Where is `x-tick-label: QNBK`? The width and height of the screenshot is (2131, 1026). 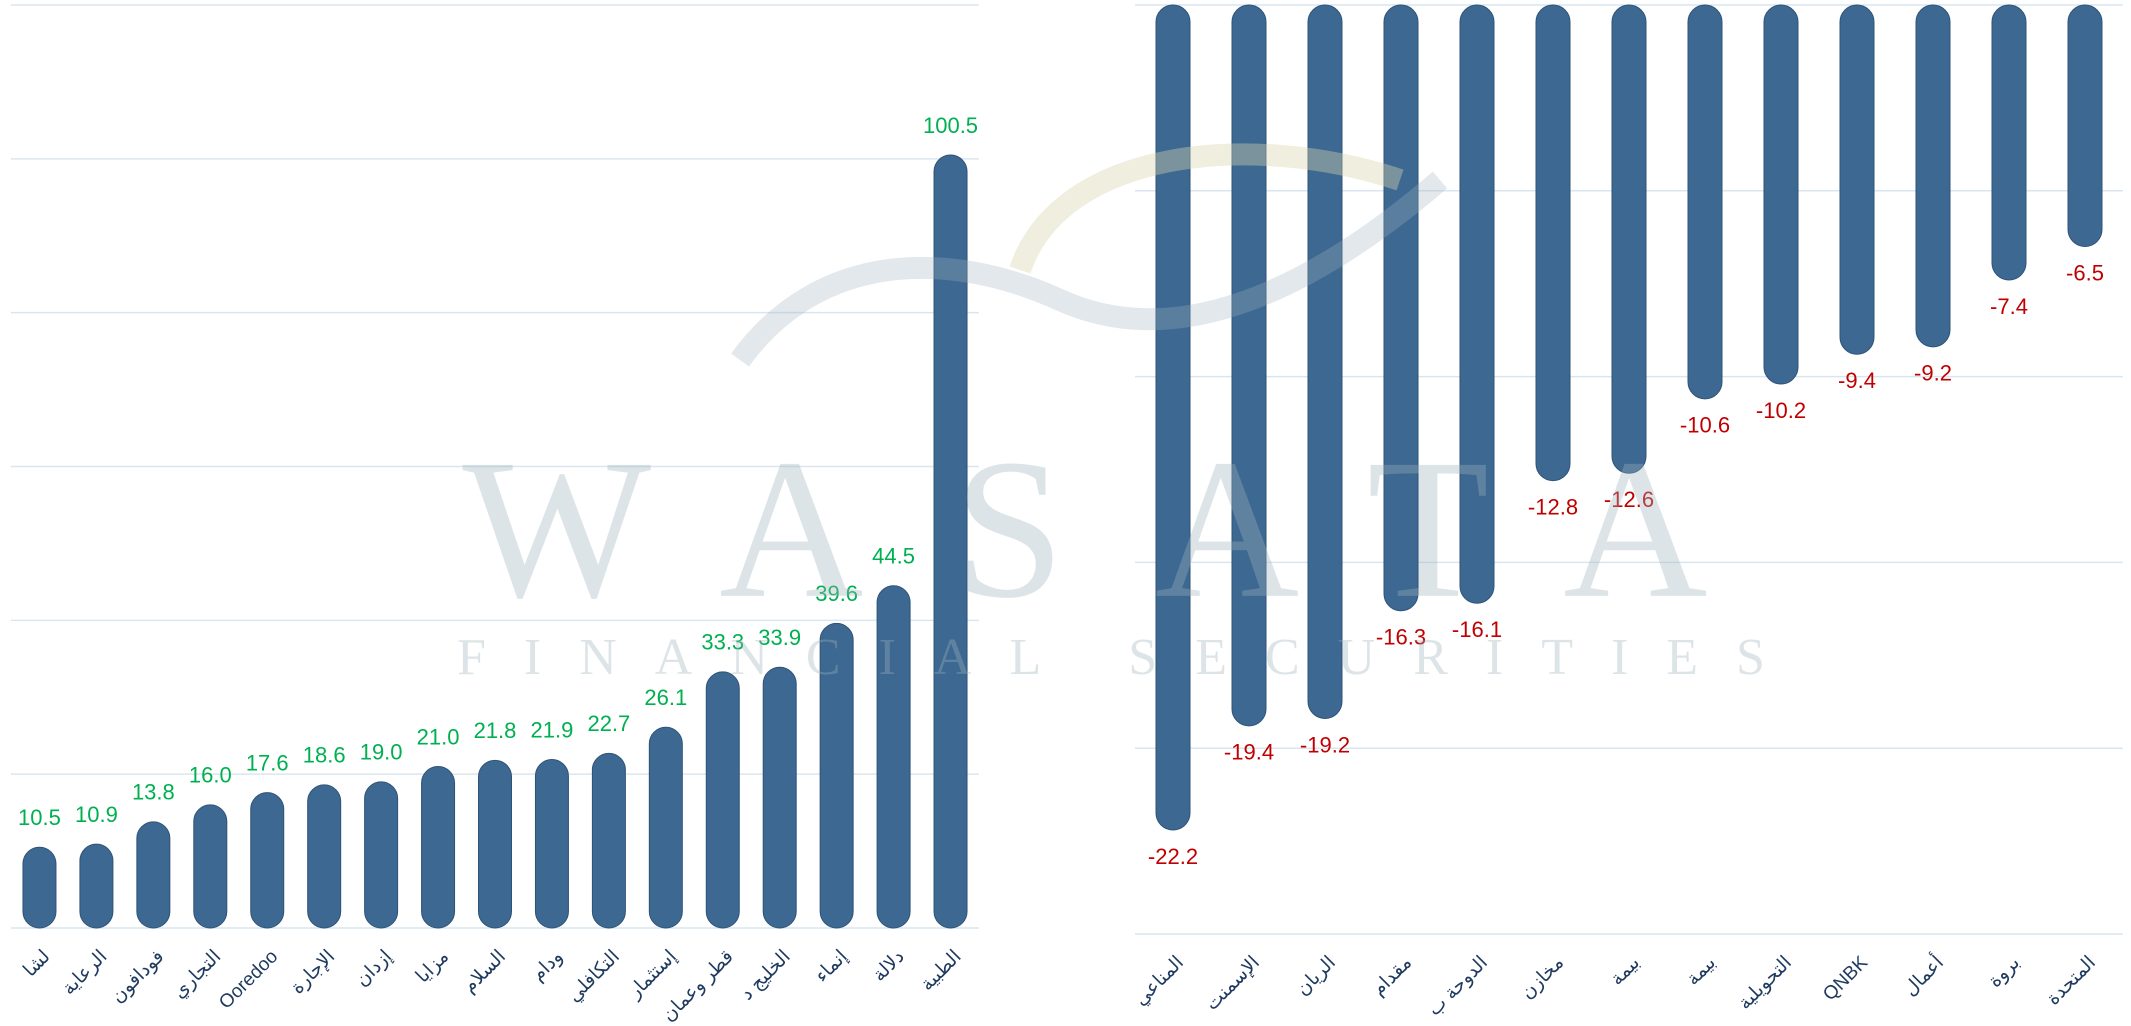 x-tick-label: QNBK is located at coordinates (1845, 978).